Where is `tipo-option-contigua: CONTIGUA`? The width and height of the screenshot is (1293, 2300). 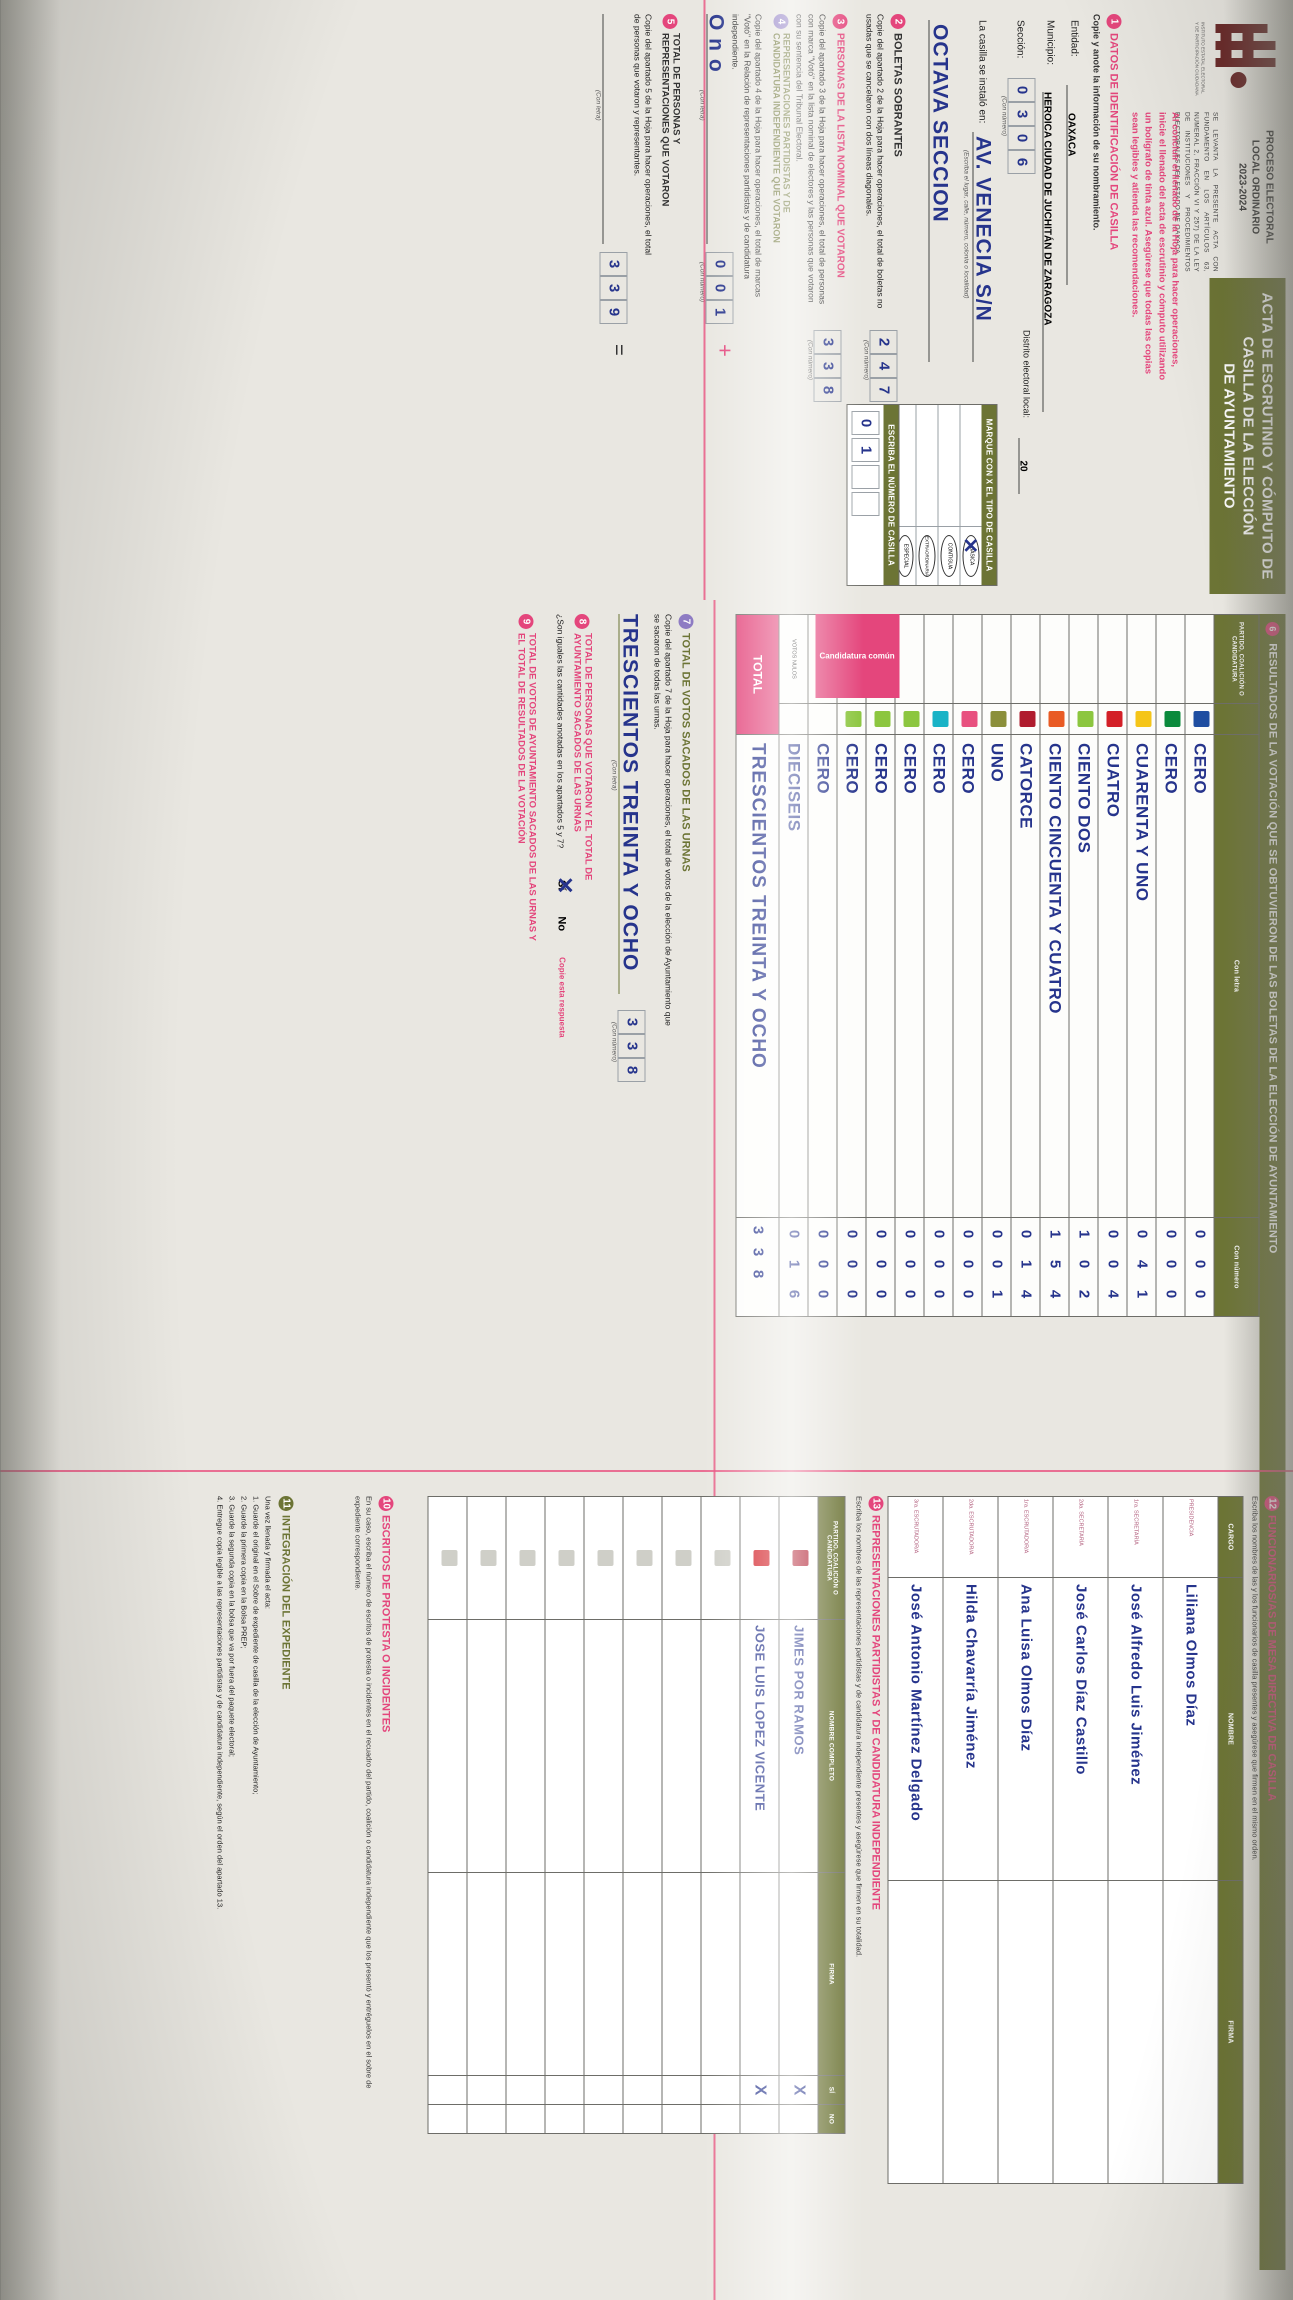 tipo-option-contigua: CONTIGUA is located at coordinates (948, 556).